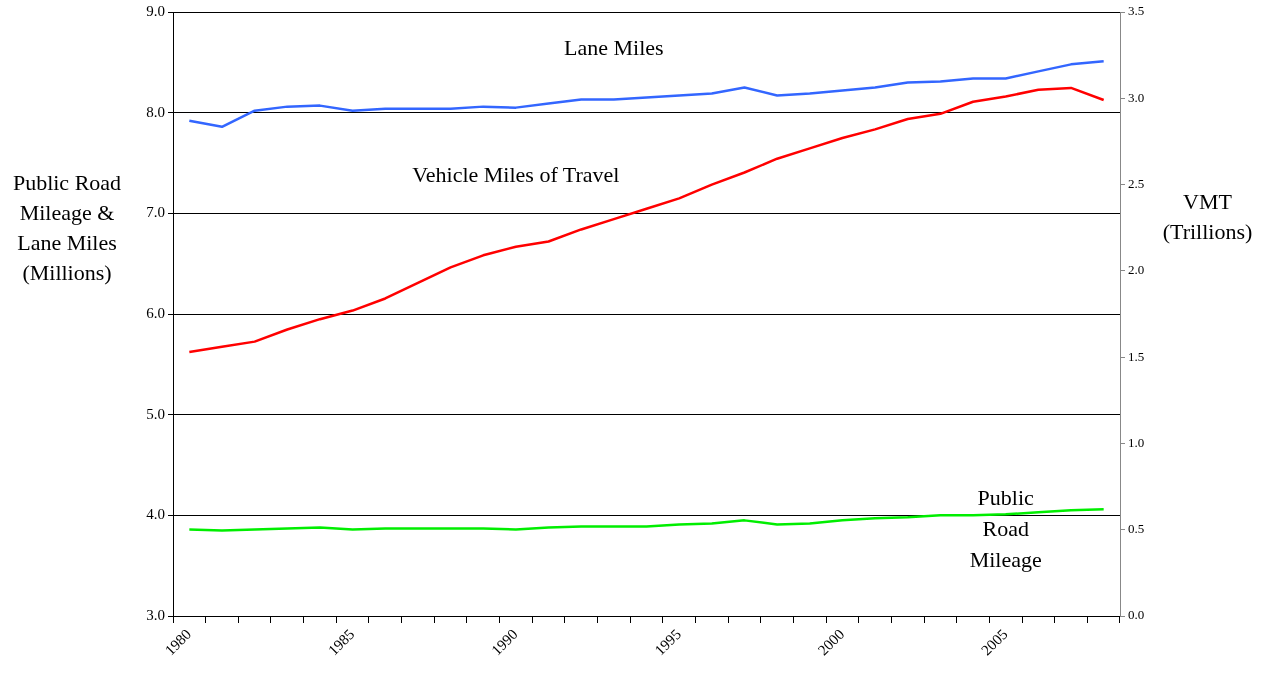 The image size is (1265, 684). I want to click on y2-axis-title: VMT (Trillions), so click(1207, 217).